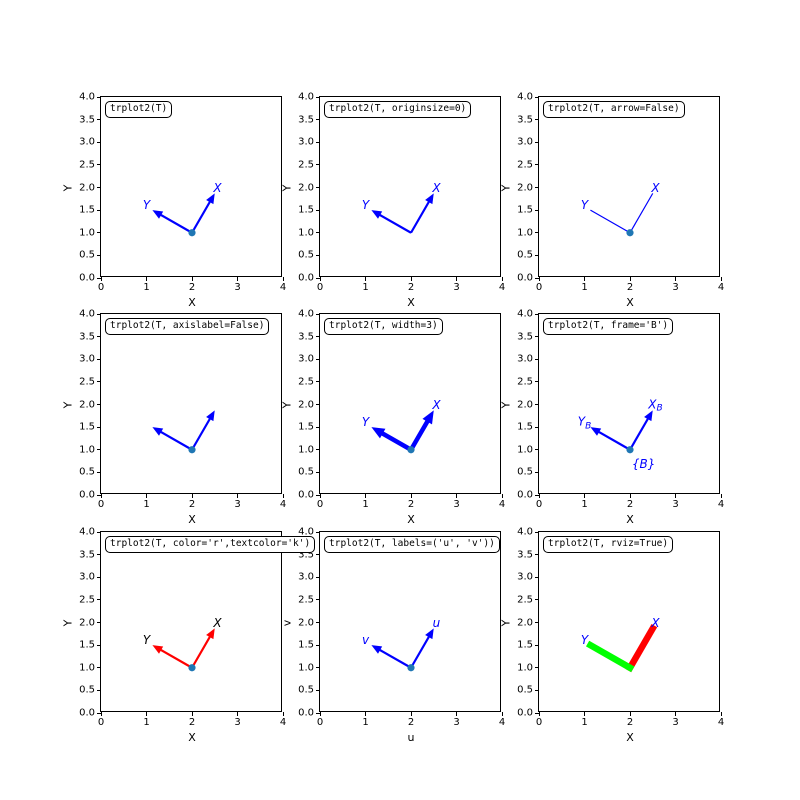 This screenshot has height=800, width=800. Describe the element at coordinates (429, 199) in the screenshot. I see `x-axis-vector-arrowhead` at that location.